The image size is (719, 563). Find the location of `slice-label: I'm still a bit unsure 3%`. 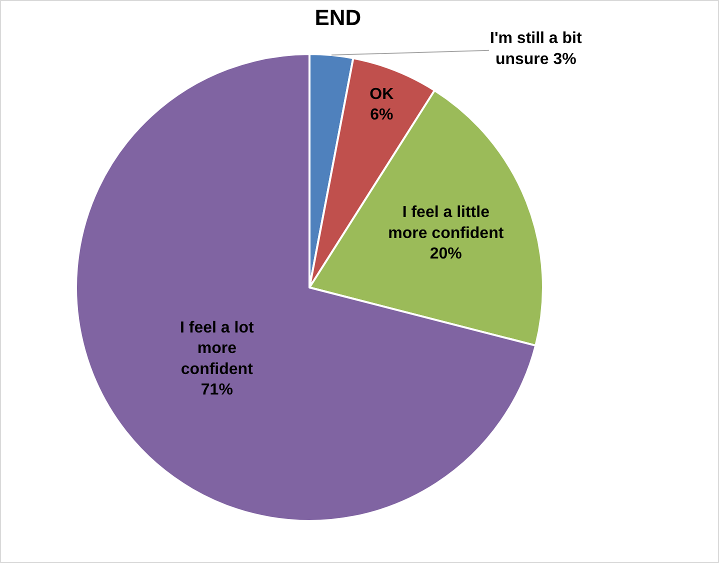

slice-label: I'm still a bit unsure 3% is located at coordinates (536, 49).